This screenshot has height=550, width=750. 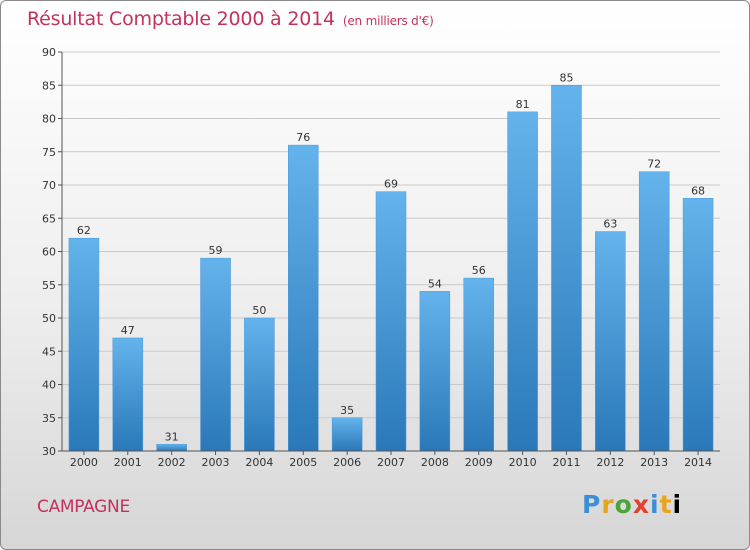 I want to click on x-tick-label: 2009, so click(x=479, y=462).